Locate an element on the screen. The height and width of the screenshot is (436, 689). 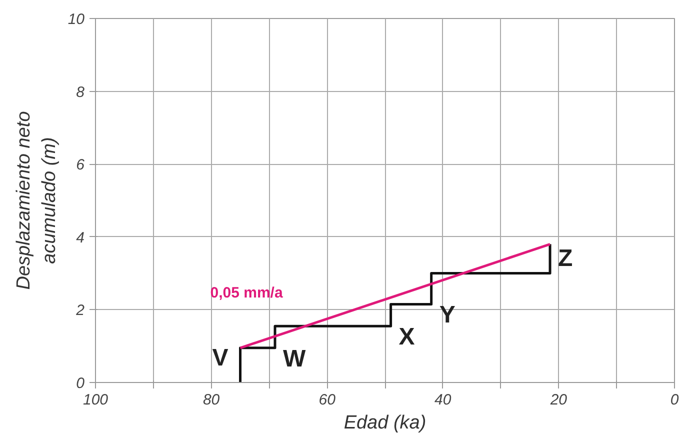
y-tick-label: 4 is located at coordinates (80, 237).